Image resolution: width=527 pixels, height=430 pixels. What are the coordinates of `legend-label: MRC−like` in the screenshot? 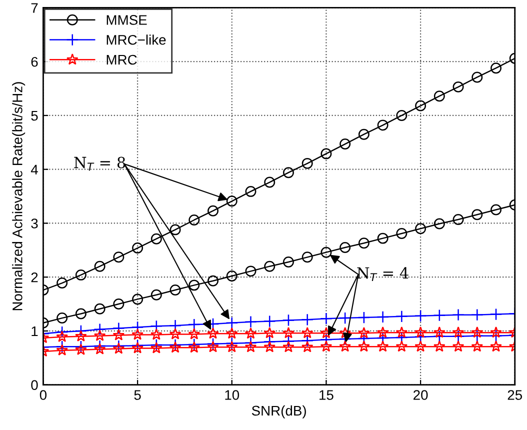 It's located at (136, 39).